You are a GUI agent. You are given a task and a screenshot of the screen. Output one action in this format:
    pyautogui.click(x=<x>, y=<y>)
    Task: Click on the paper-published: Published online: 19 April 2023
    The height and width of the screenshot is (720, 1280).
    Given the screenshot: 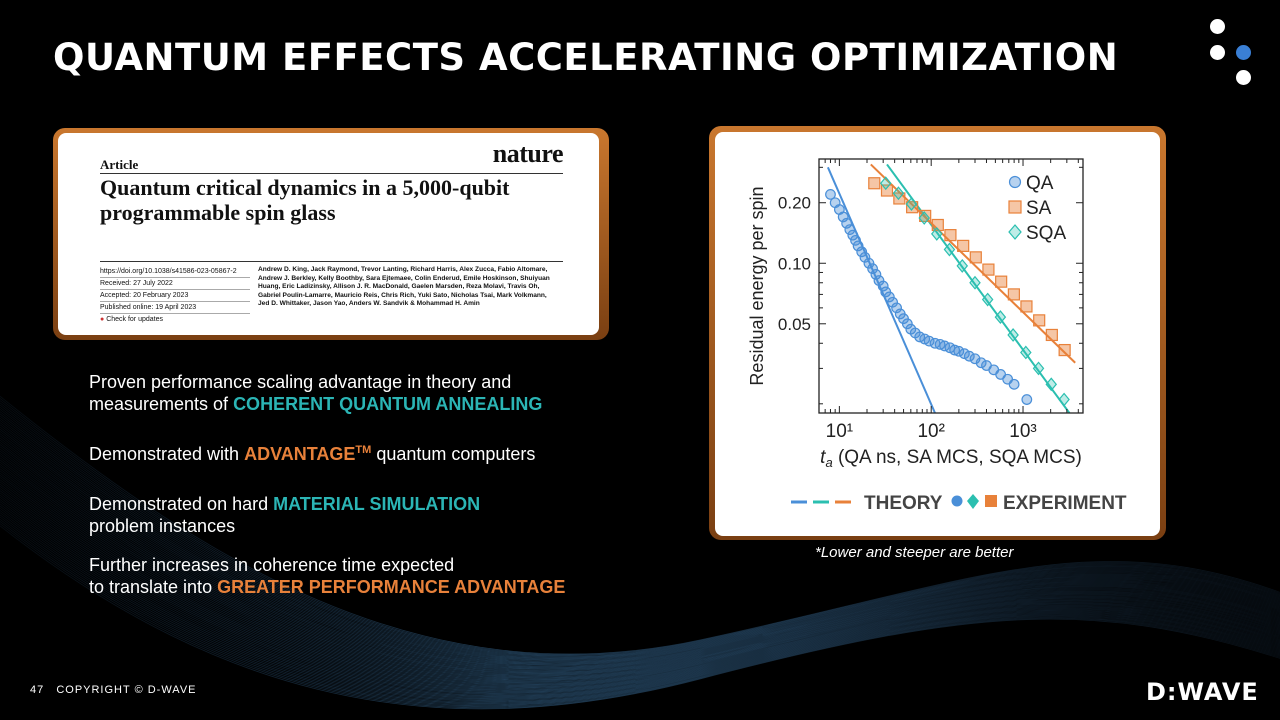 What is the action you would take?
    pyautogui.click(x=175, y=308)
    